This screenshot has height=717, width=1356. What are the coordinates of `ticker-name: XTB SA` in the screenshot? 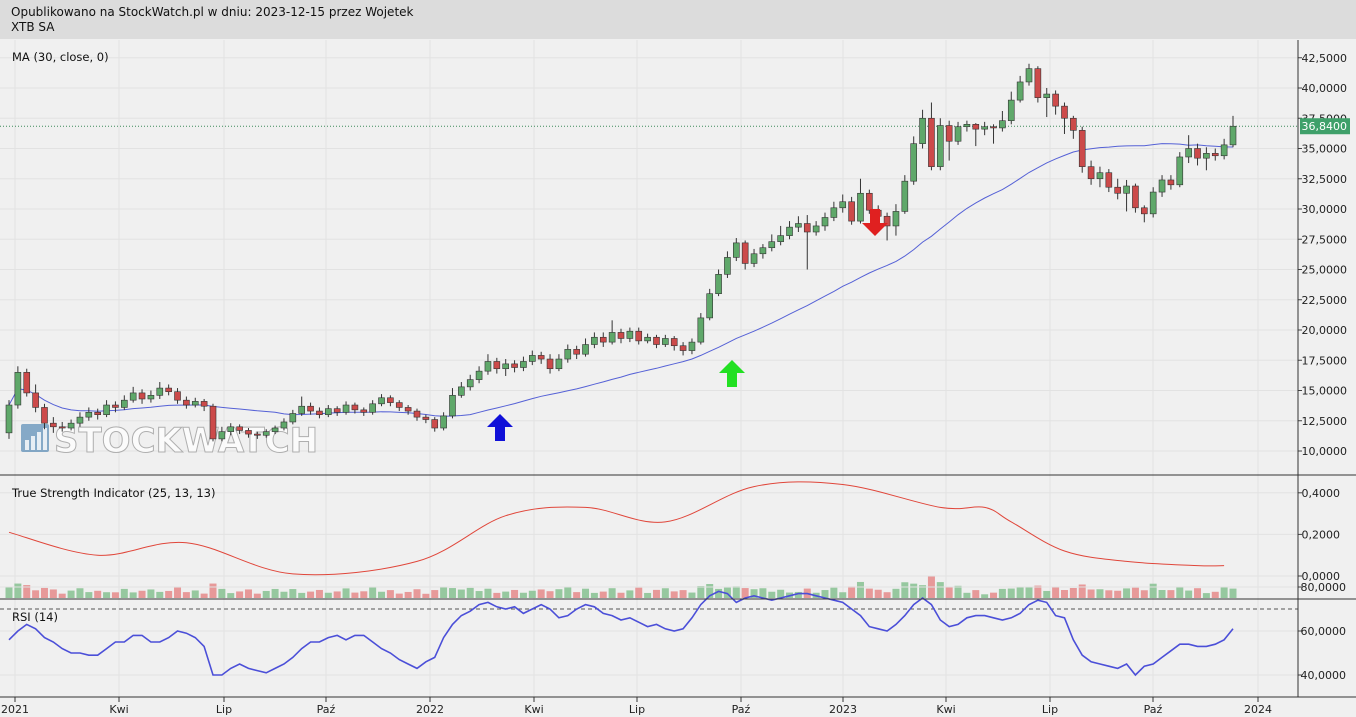 It's located at (33, 27).